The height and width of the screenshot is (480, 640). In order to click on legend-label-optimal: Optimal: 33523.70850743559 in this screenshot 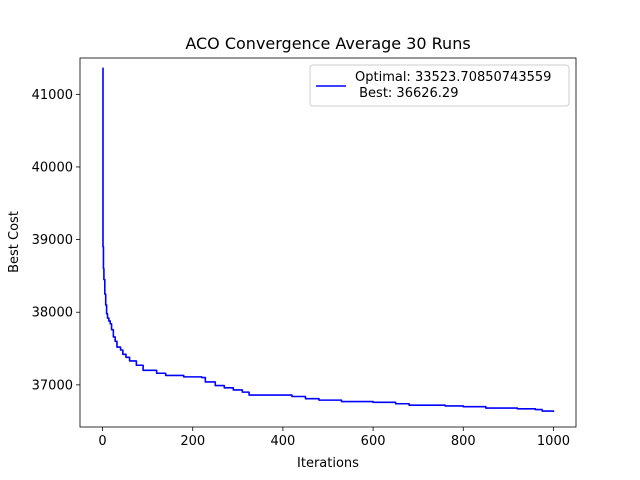, I will do `click(453, 77)`.